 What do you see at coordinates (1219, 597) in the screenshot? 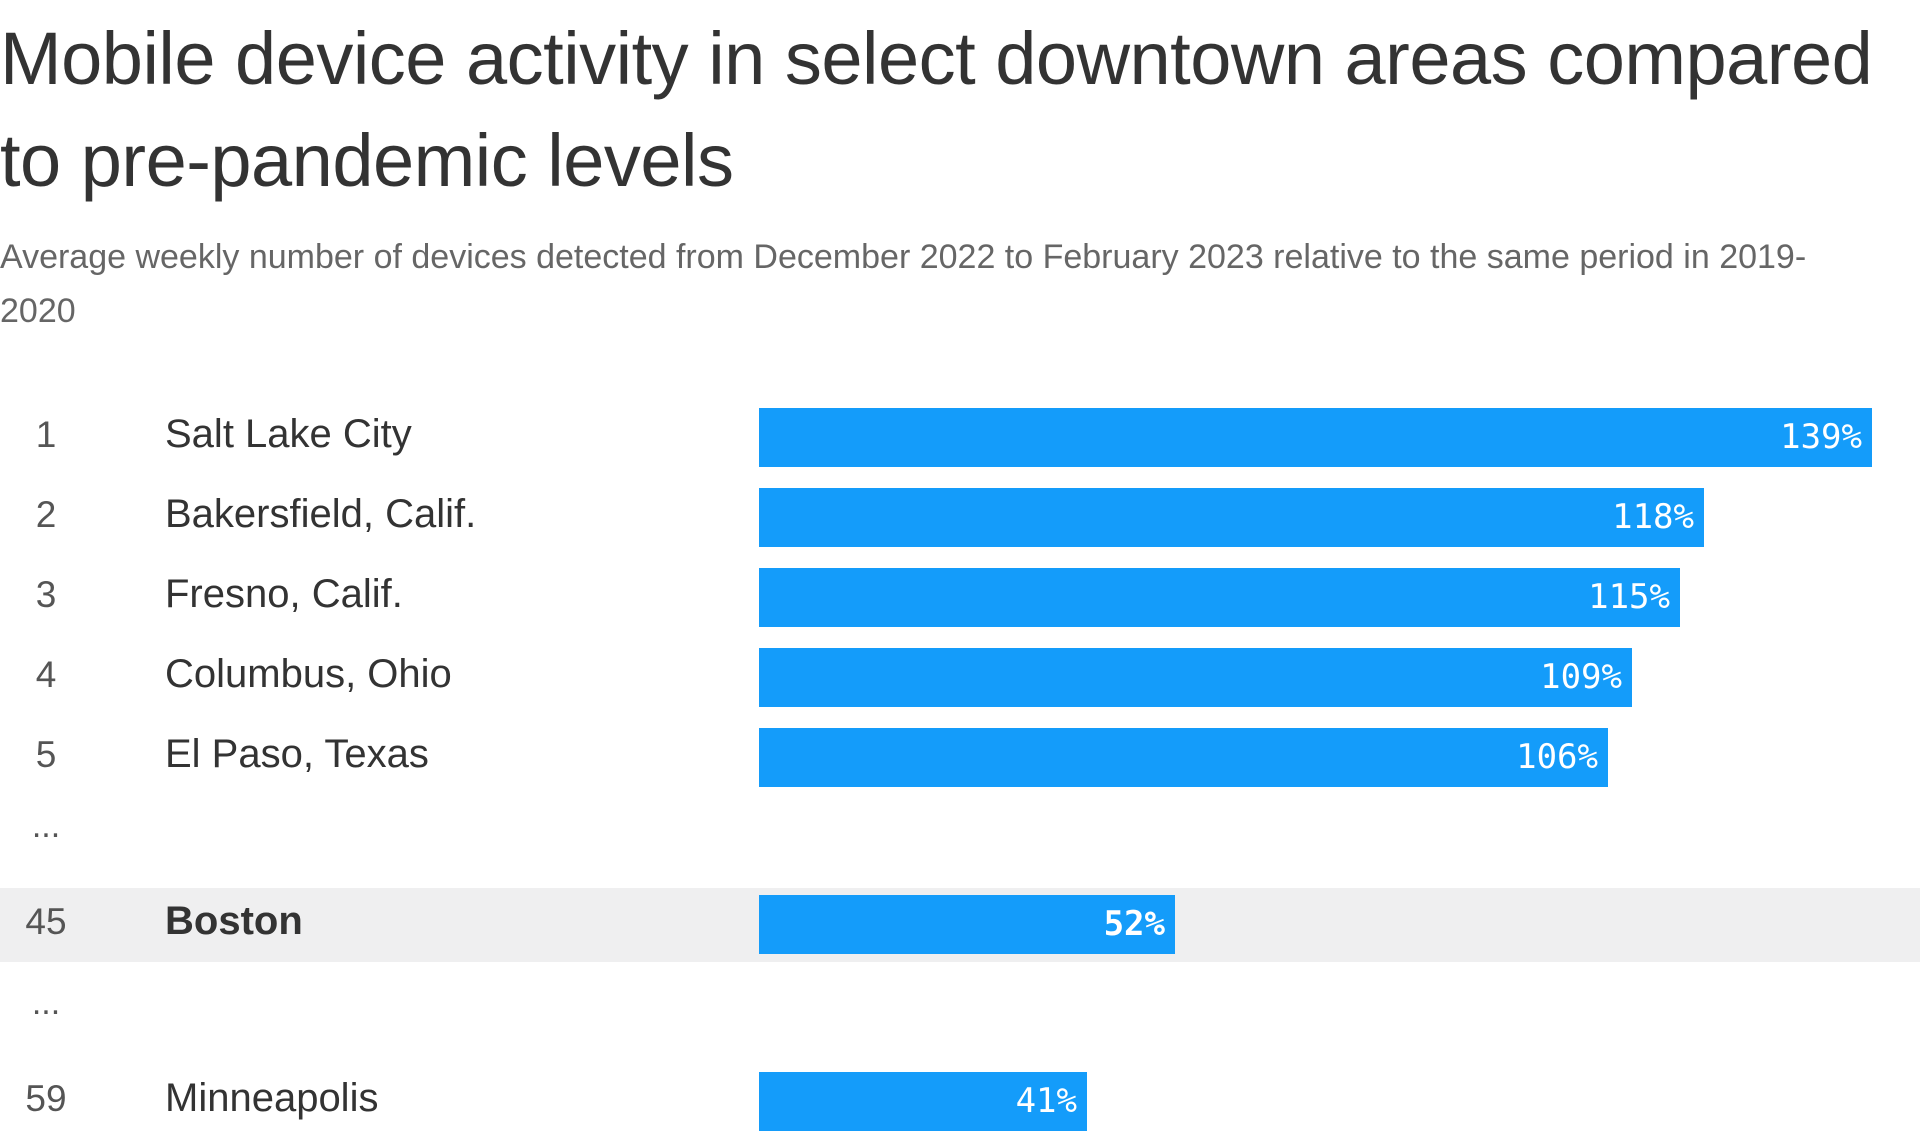
I see `bar: 115%` at bounding box center [1219, 597].